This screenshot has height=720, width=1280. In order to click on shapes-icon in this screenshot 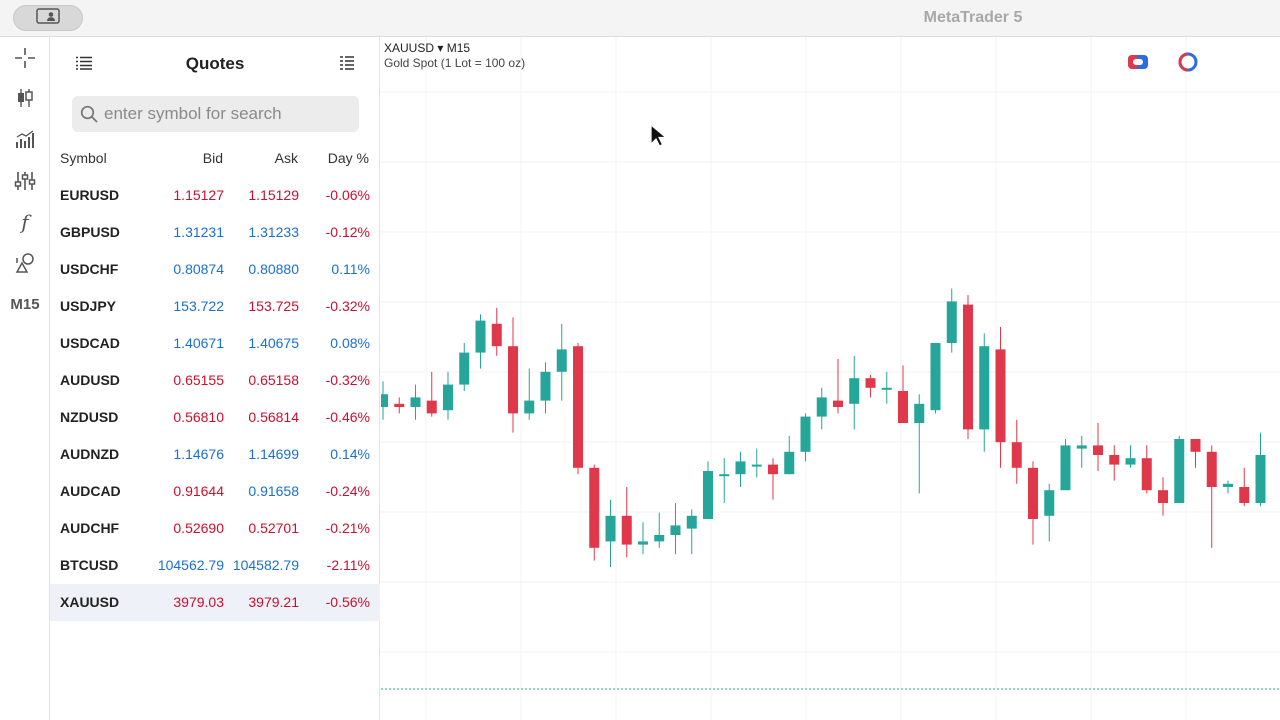, I will do `click(24, 263)`.